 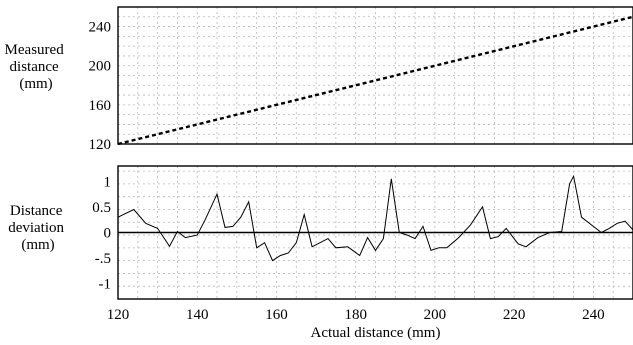 What do you see at coordinates (118, 315) in the screenshot?
I see `xtick-label: 120` at bounding box center [118, 315].